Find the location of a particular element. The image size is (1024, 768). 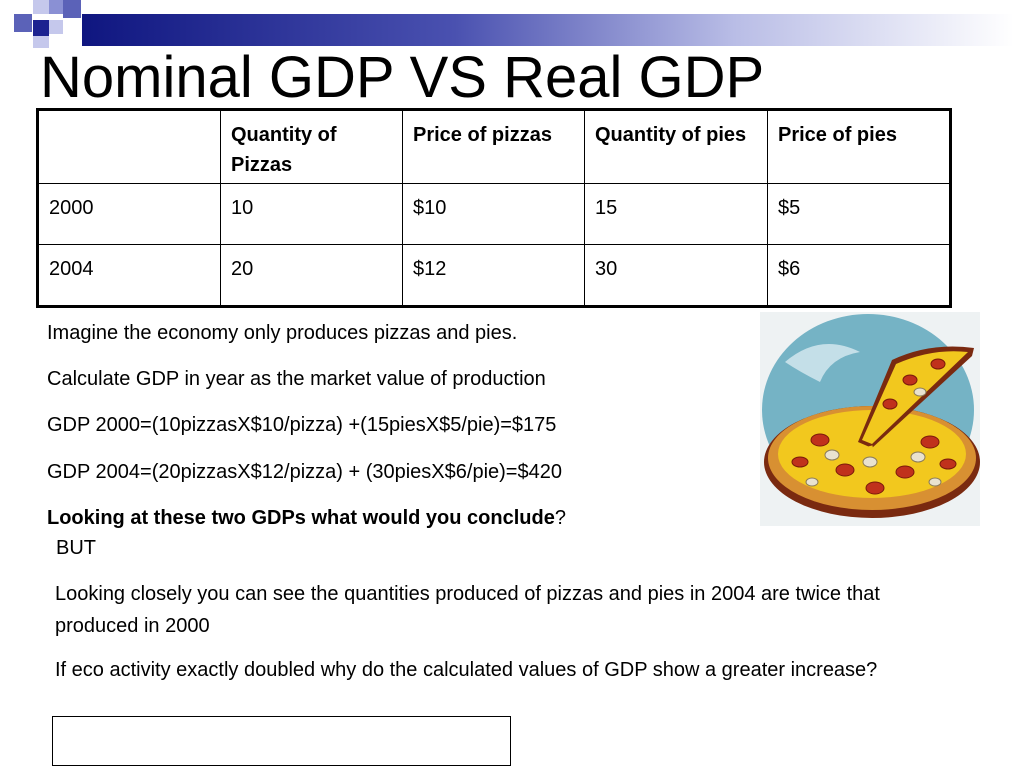

pizza-image is located at coordinates (870, 419).